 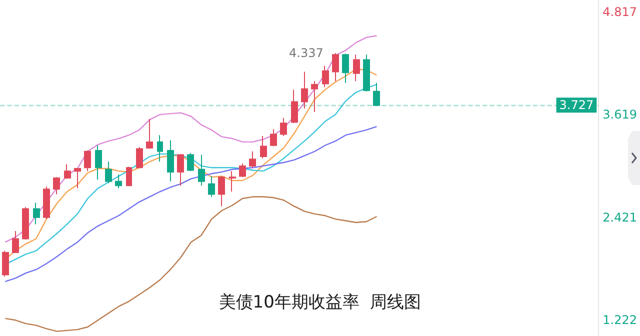 I want to click on y-tick-label: 4.817, so click(x=620, y=11).